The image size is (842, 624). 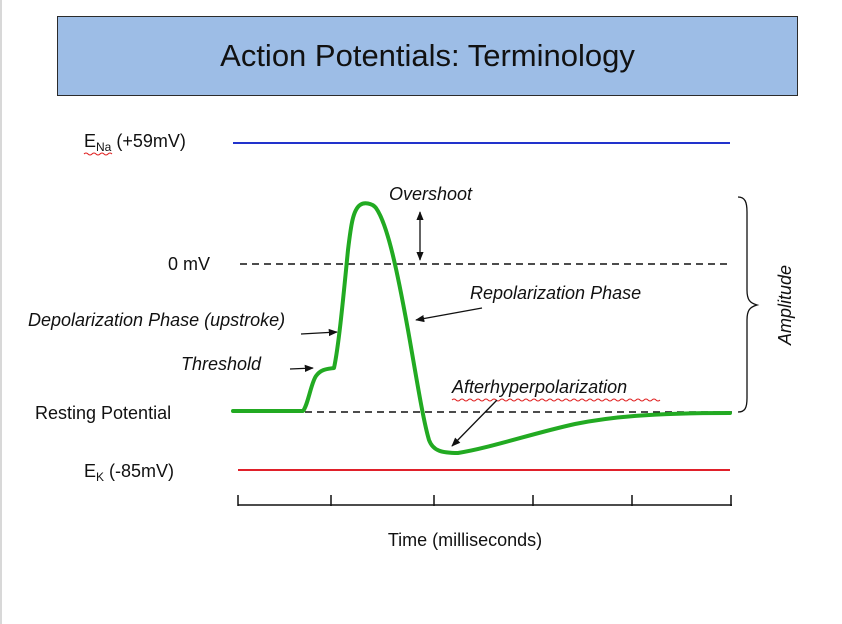 I want to click on time-axis-label: Time (milliseconds), so click(x=465, y=540).